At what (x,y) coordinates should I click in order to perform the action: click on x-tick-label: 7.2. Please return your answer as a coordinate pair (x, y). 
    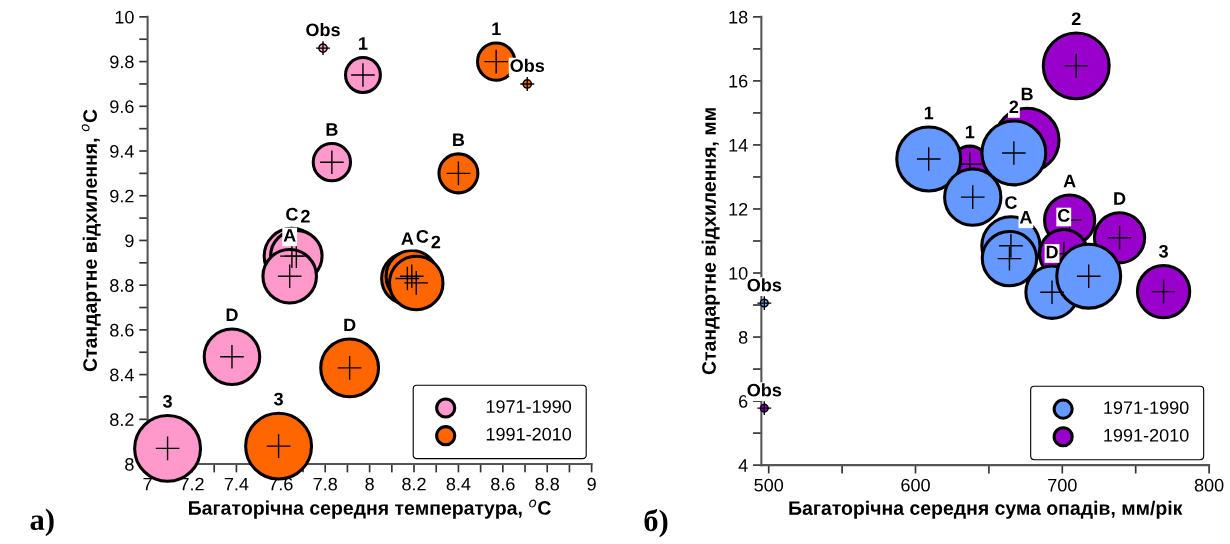
    Looking at the image, I should click on (192, 484).